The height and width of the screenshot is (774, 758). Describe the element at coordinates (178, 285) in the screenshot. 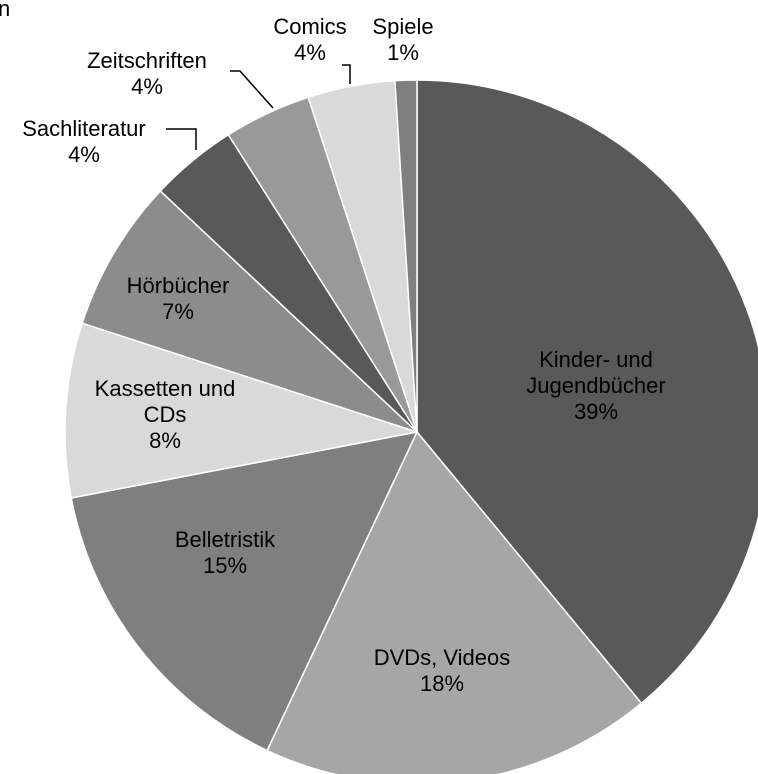

I see `data-label-text: Hörbücher` at that location.